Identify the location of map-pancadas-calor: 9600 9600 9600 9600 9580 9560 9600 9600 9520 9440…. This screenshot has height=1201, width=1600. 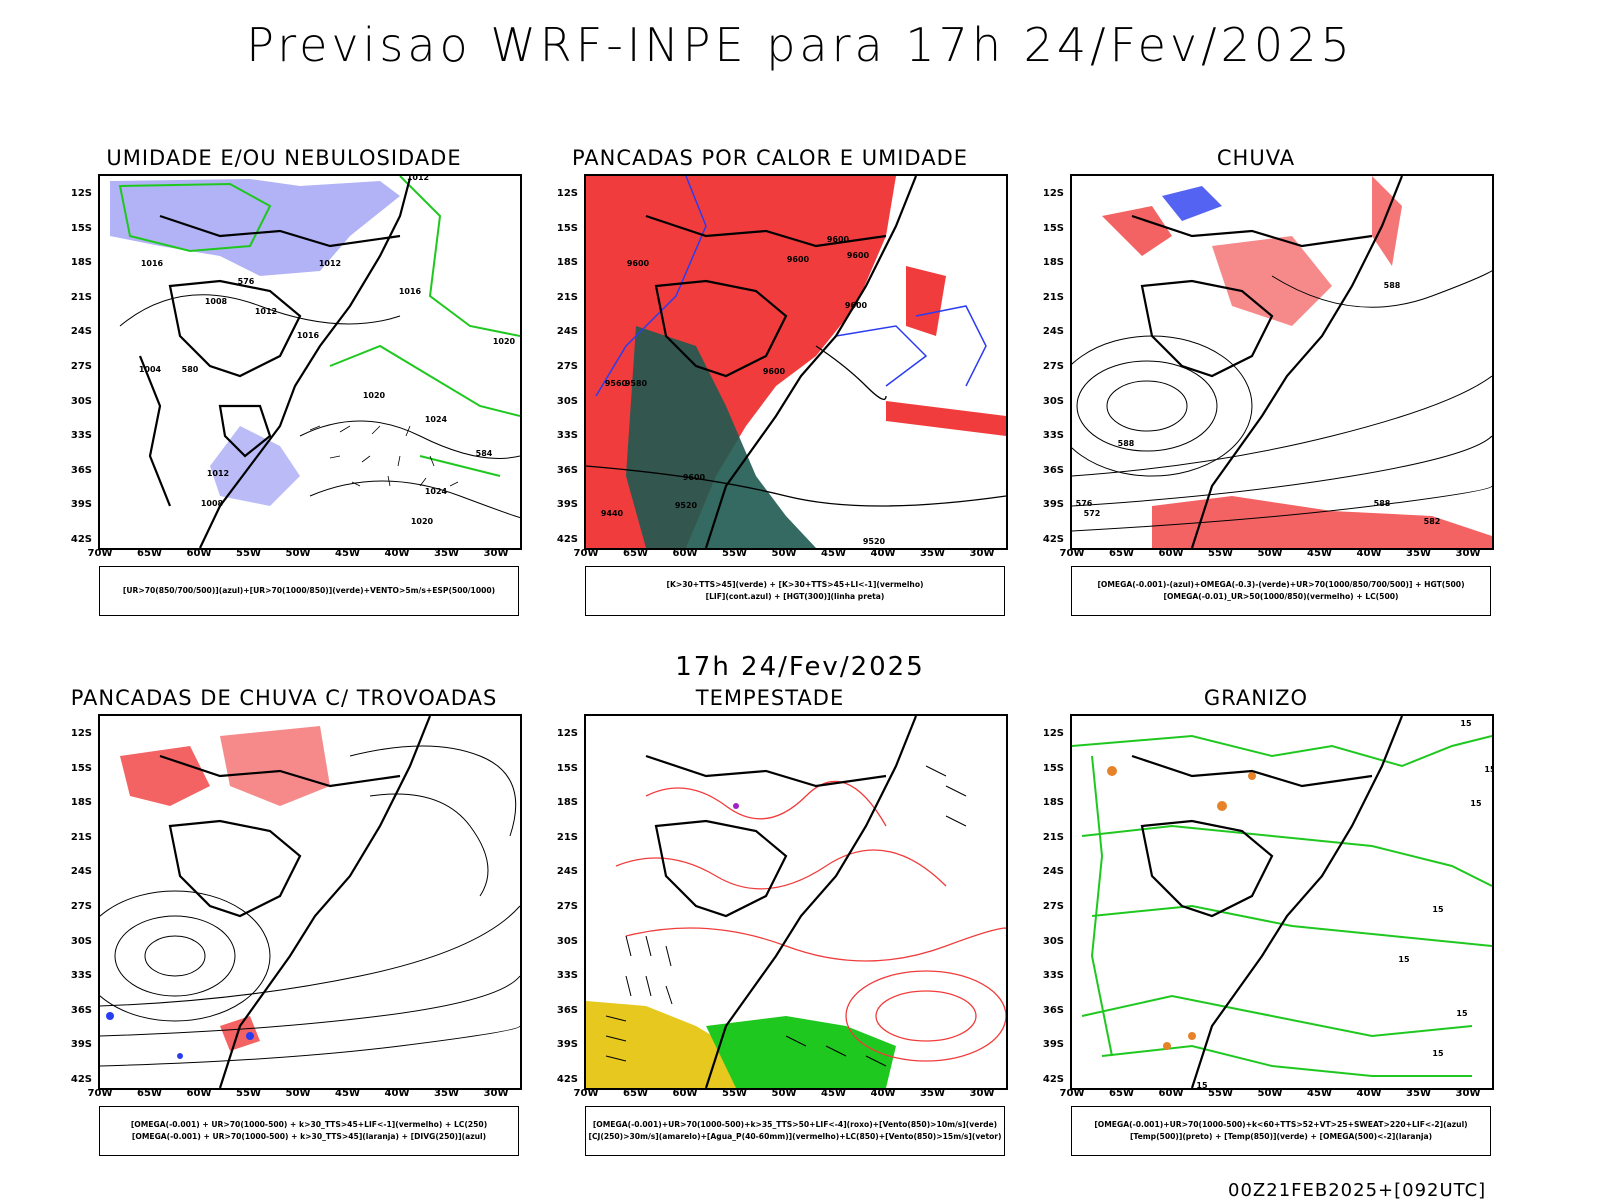
(796, 362).